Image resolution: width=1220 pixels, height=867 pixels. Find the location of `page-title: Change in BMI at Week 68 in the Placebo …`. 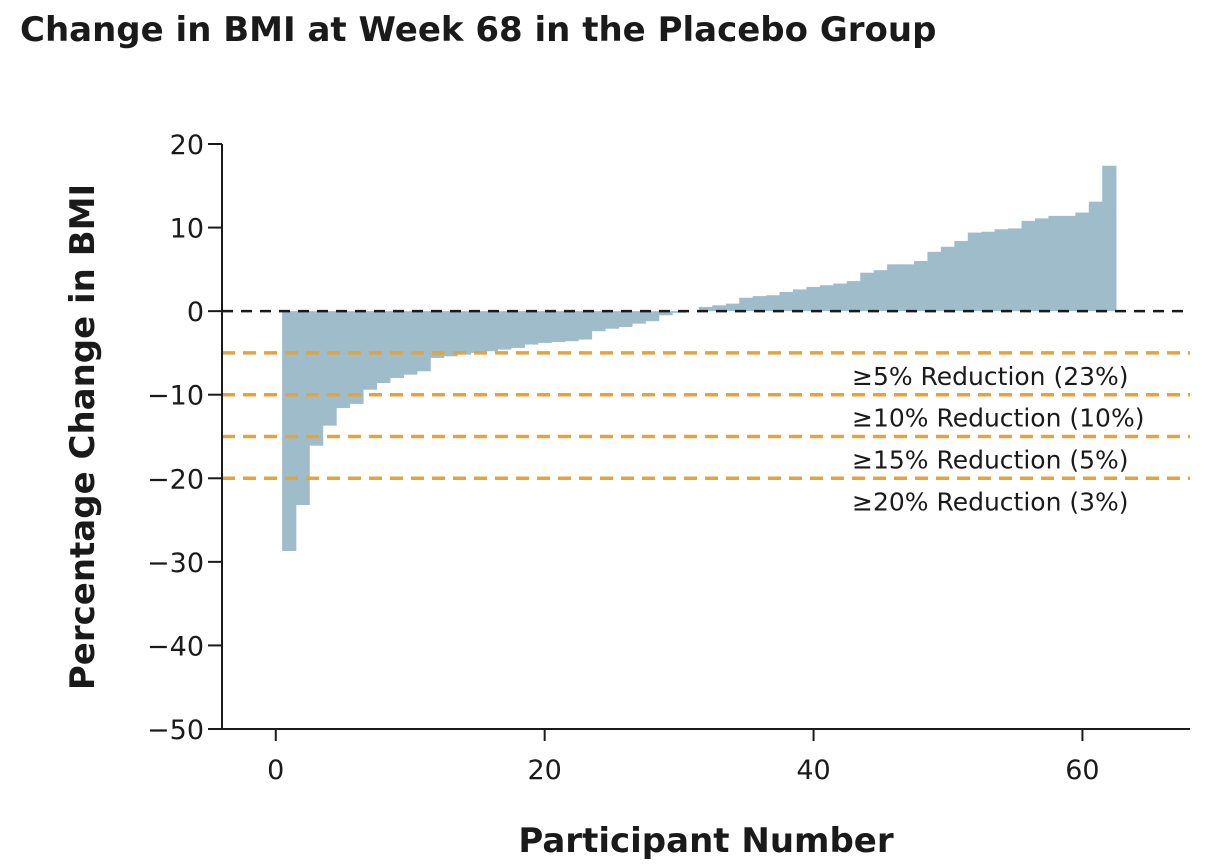

page-title: Change in BMI at Week 68 in the Placebo … is located at coordinates (478, 30).